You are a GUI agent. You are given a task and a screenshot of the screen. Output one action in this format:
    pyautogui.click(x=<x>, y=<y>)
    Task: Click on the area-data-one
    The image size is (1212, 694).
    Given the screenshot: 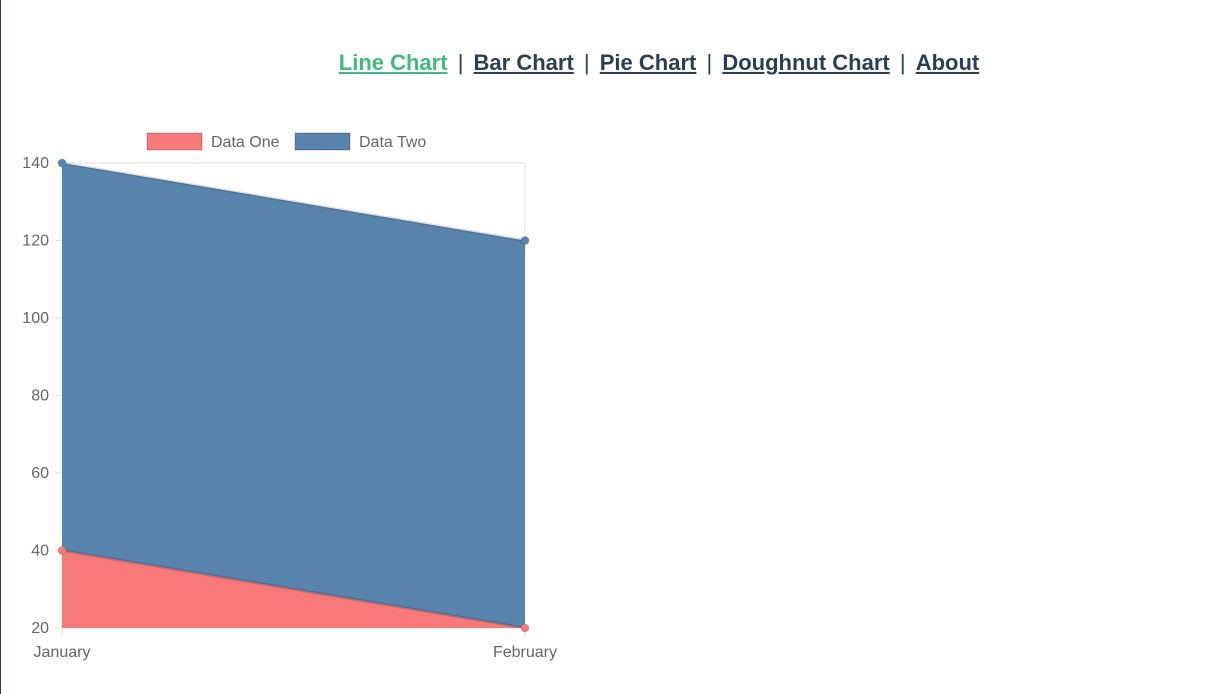 What is the action you would take?
    pyautogui.click(x=293, y=589)
    